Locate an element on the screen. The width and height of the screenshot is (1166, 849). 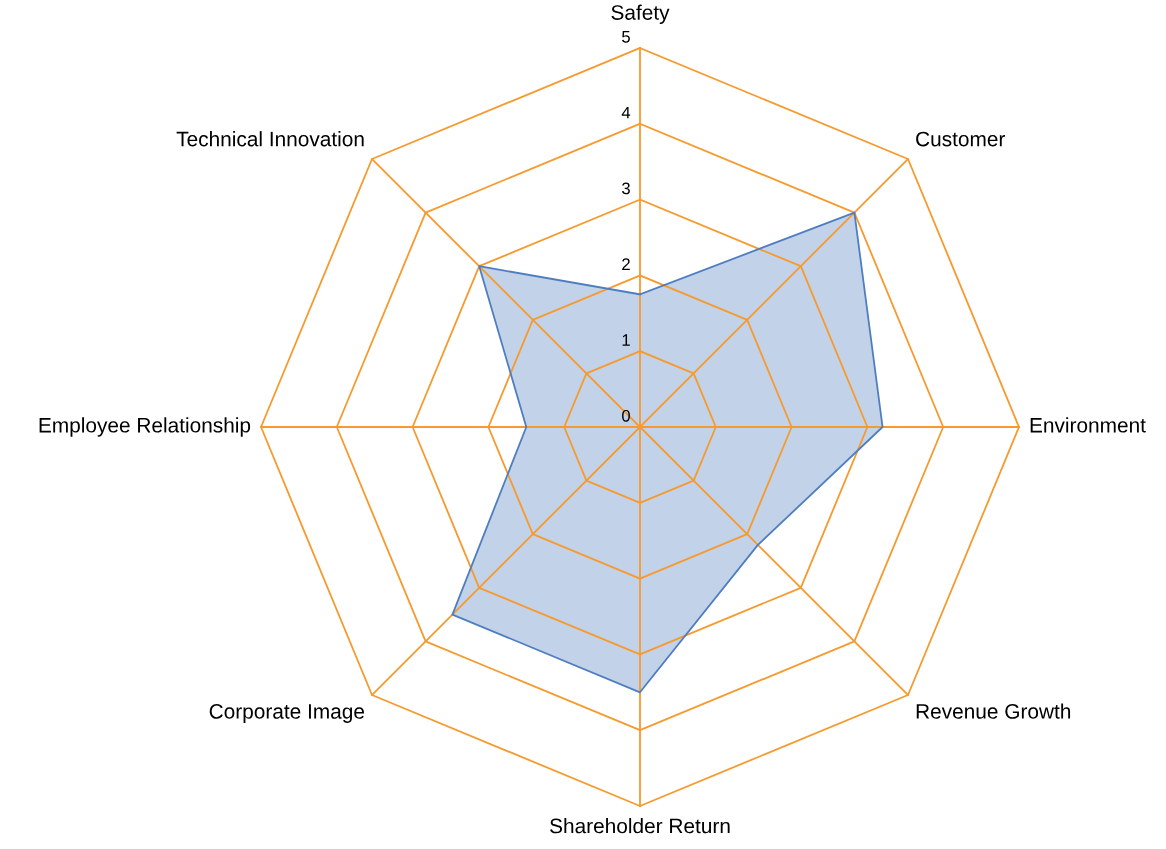
spoke-label: Safety is located at coordinates (640, 14).